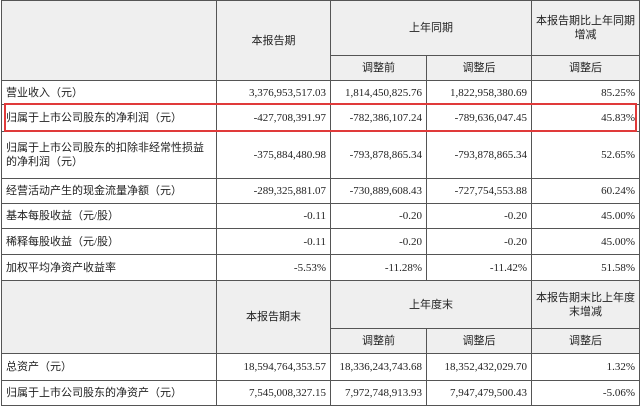  I want to click on header-cell: 上年同期, so click(431, 28).